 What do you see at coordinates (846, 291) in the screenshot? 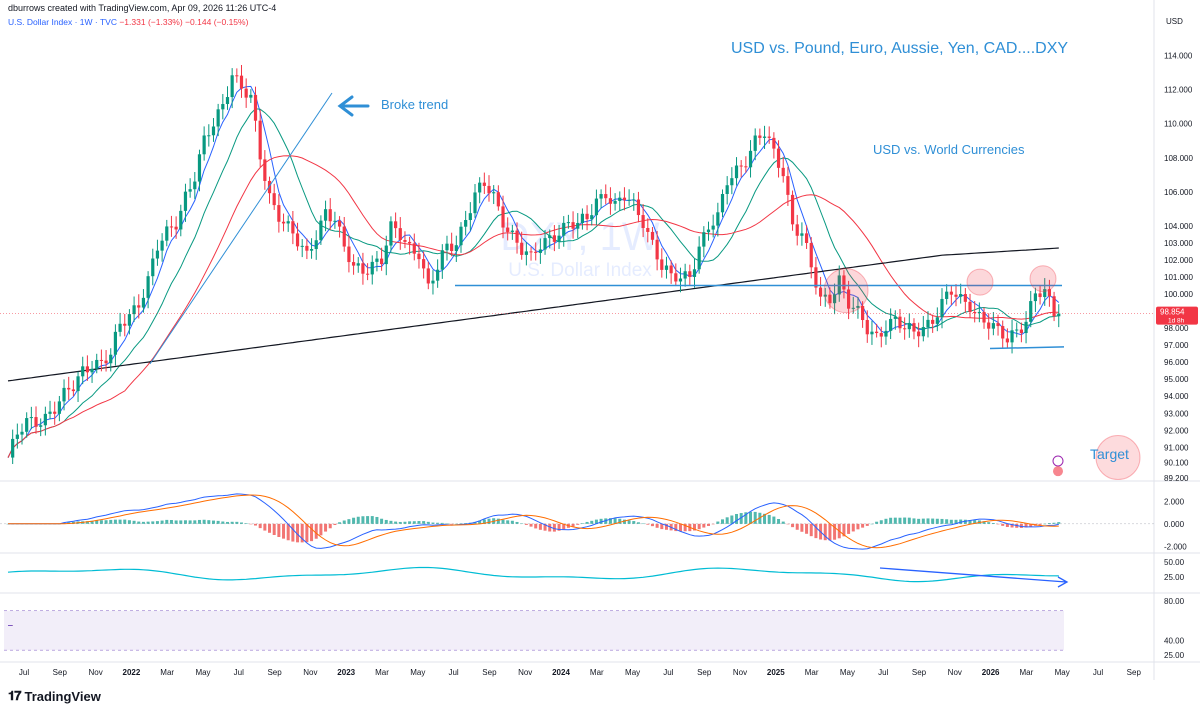
I see `highlight-circle` at bounding box center [846, 291].